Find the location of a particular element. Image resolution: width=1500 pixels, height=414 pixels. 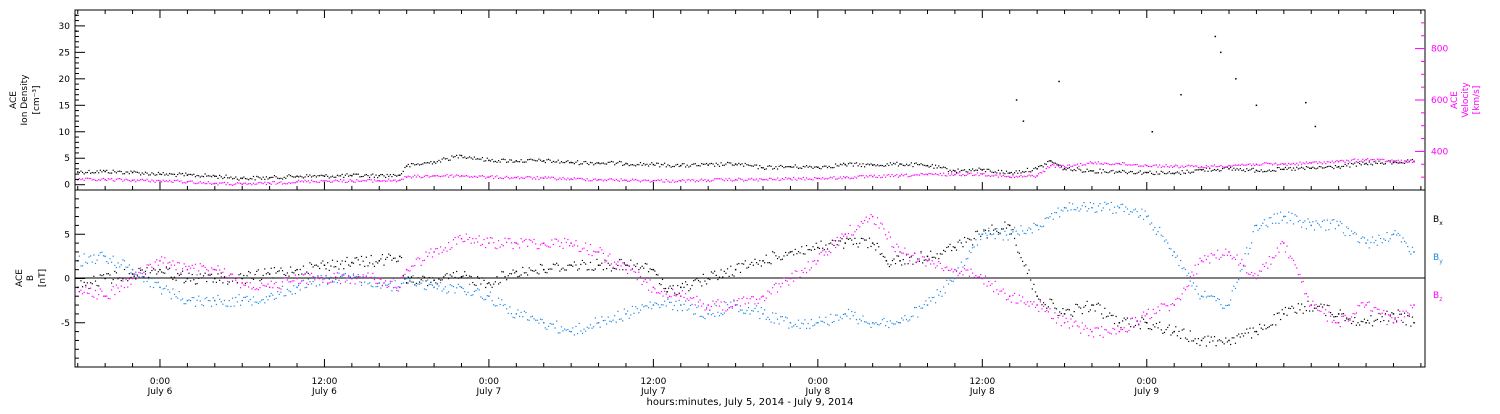

x-tick-time-label: 0:00 is located at coordinates (1147, 382).